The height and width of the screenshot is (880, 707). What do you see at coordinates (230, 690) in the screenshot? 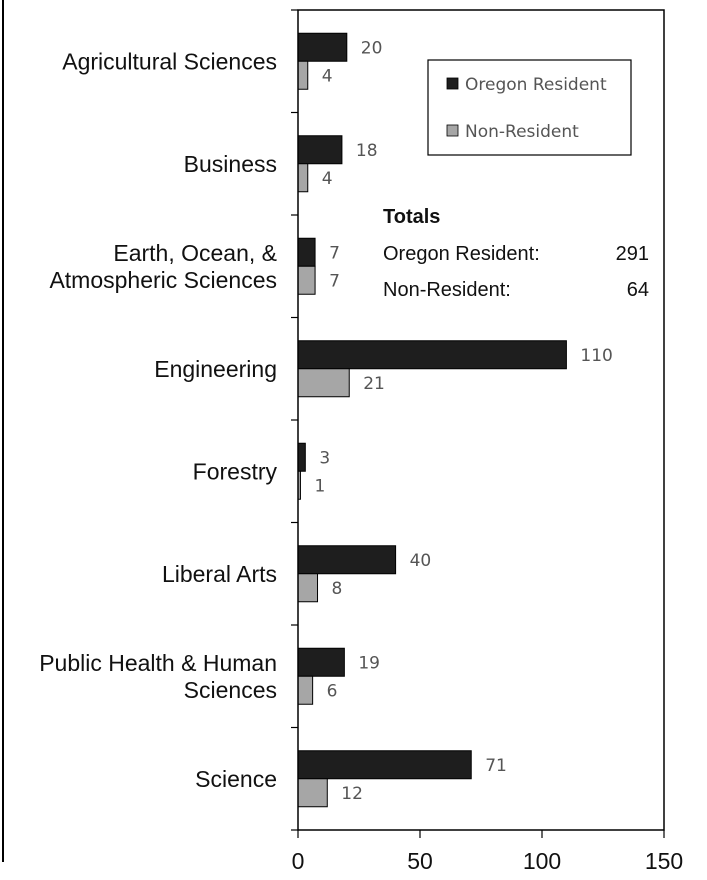
I see `category-label: Sciences` at bounding box center [230, 690].